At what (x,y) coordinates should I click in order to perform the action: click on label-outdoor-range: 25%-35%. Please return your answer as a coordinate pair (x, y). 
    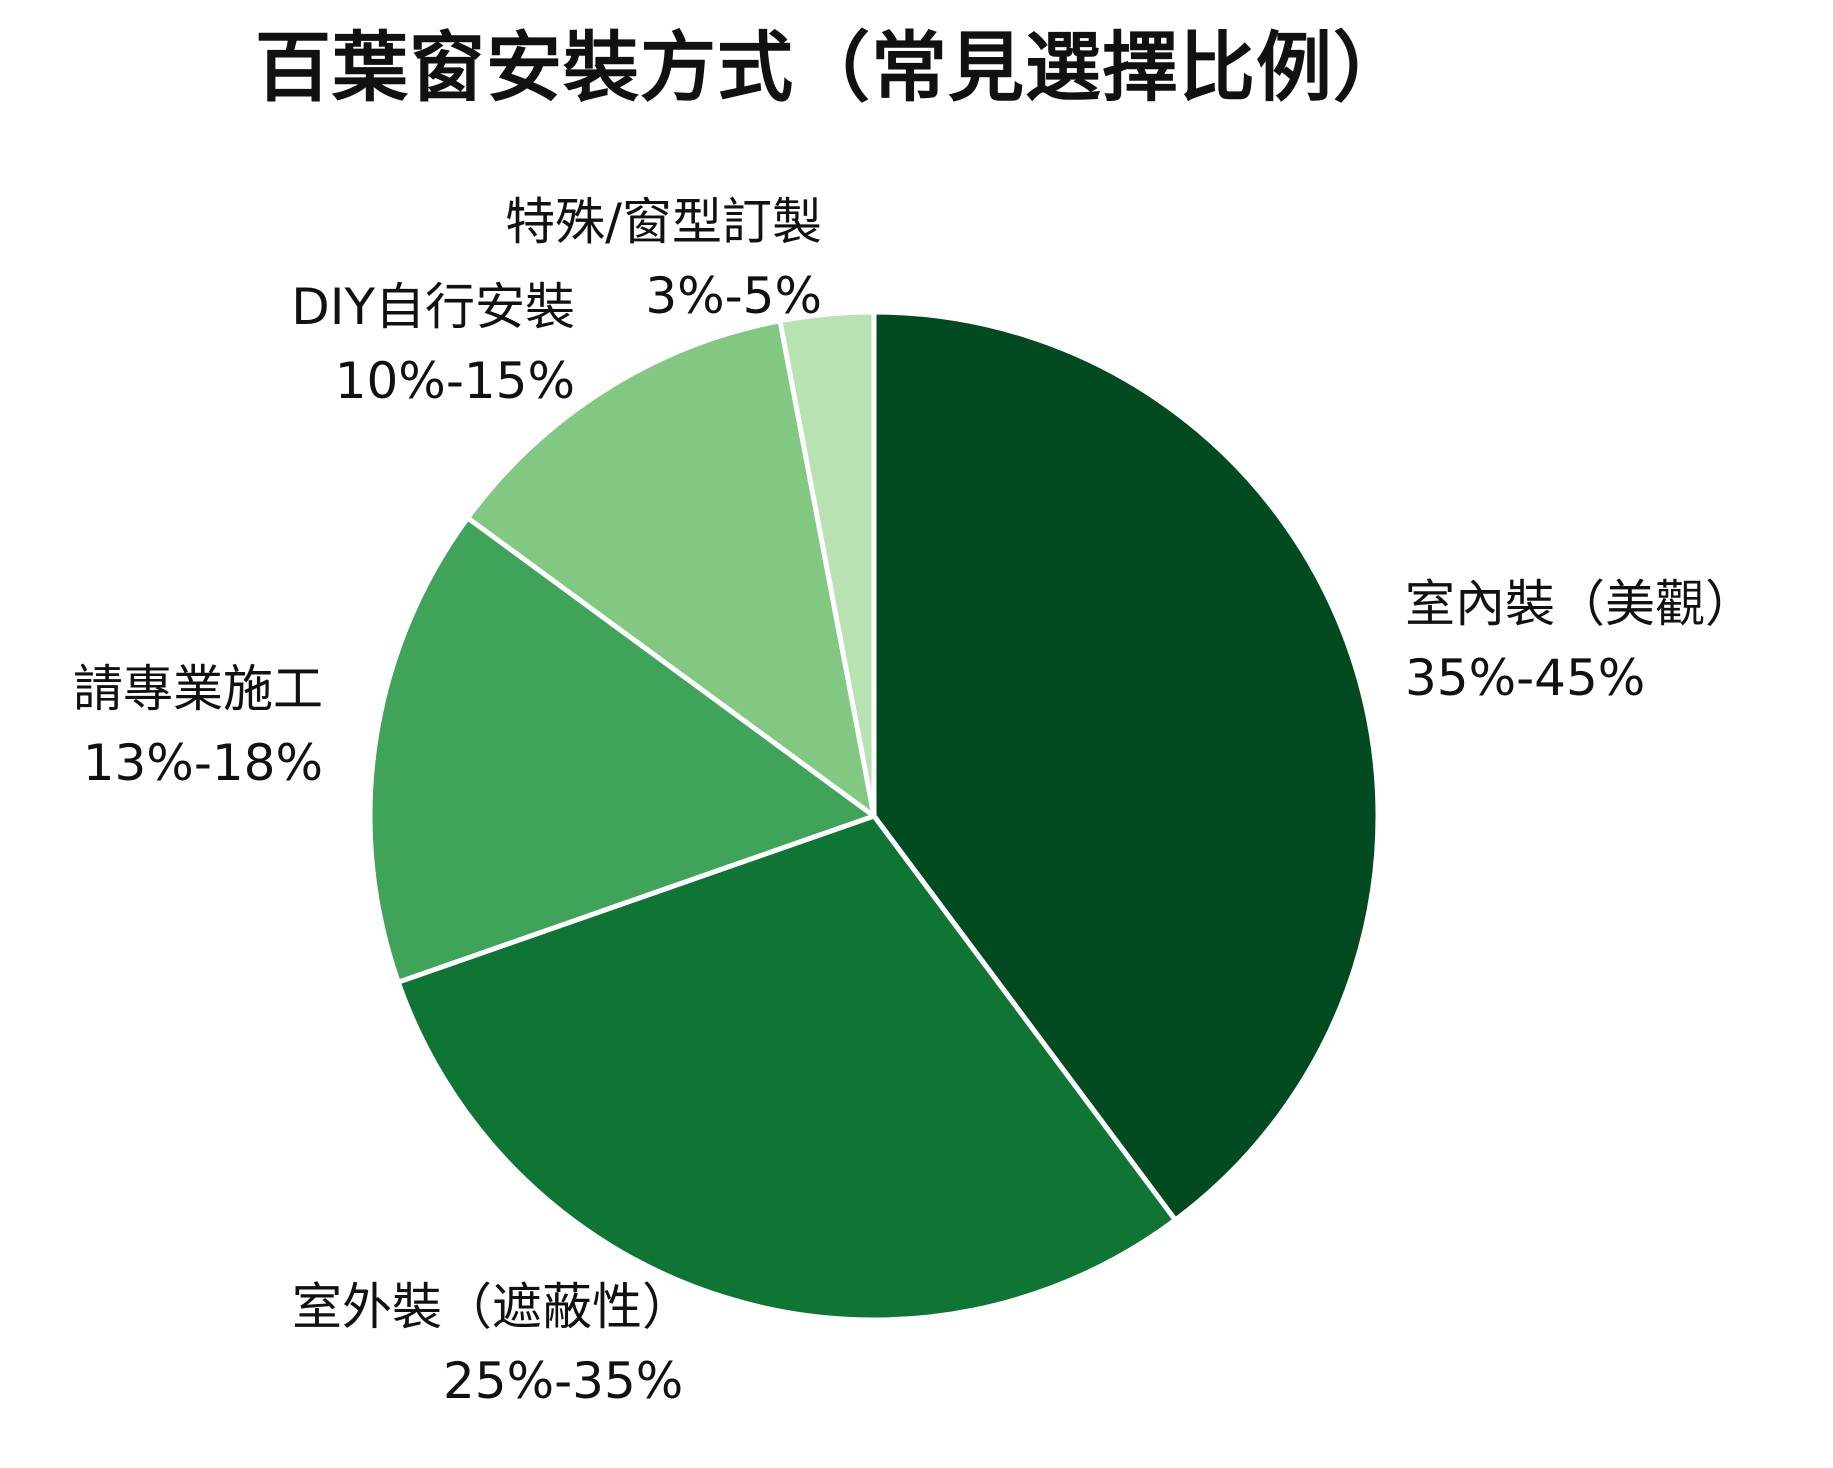
    Looking at the image, I should click on (563, 1381).